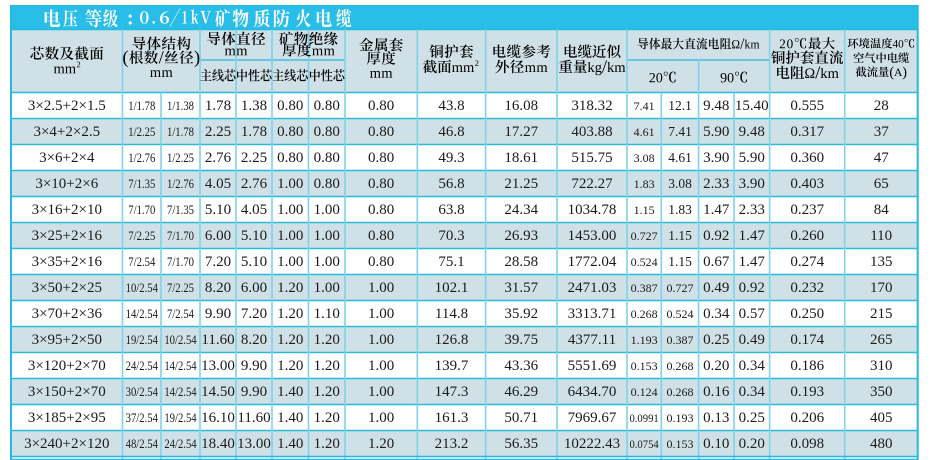 Image resolution: width=930 pixels, height=460 pixels. Describe the element at coordinates (142, 340) in the screenshot. I see `svg-text: 19/2.54` at that location.